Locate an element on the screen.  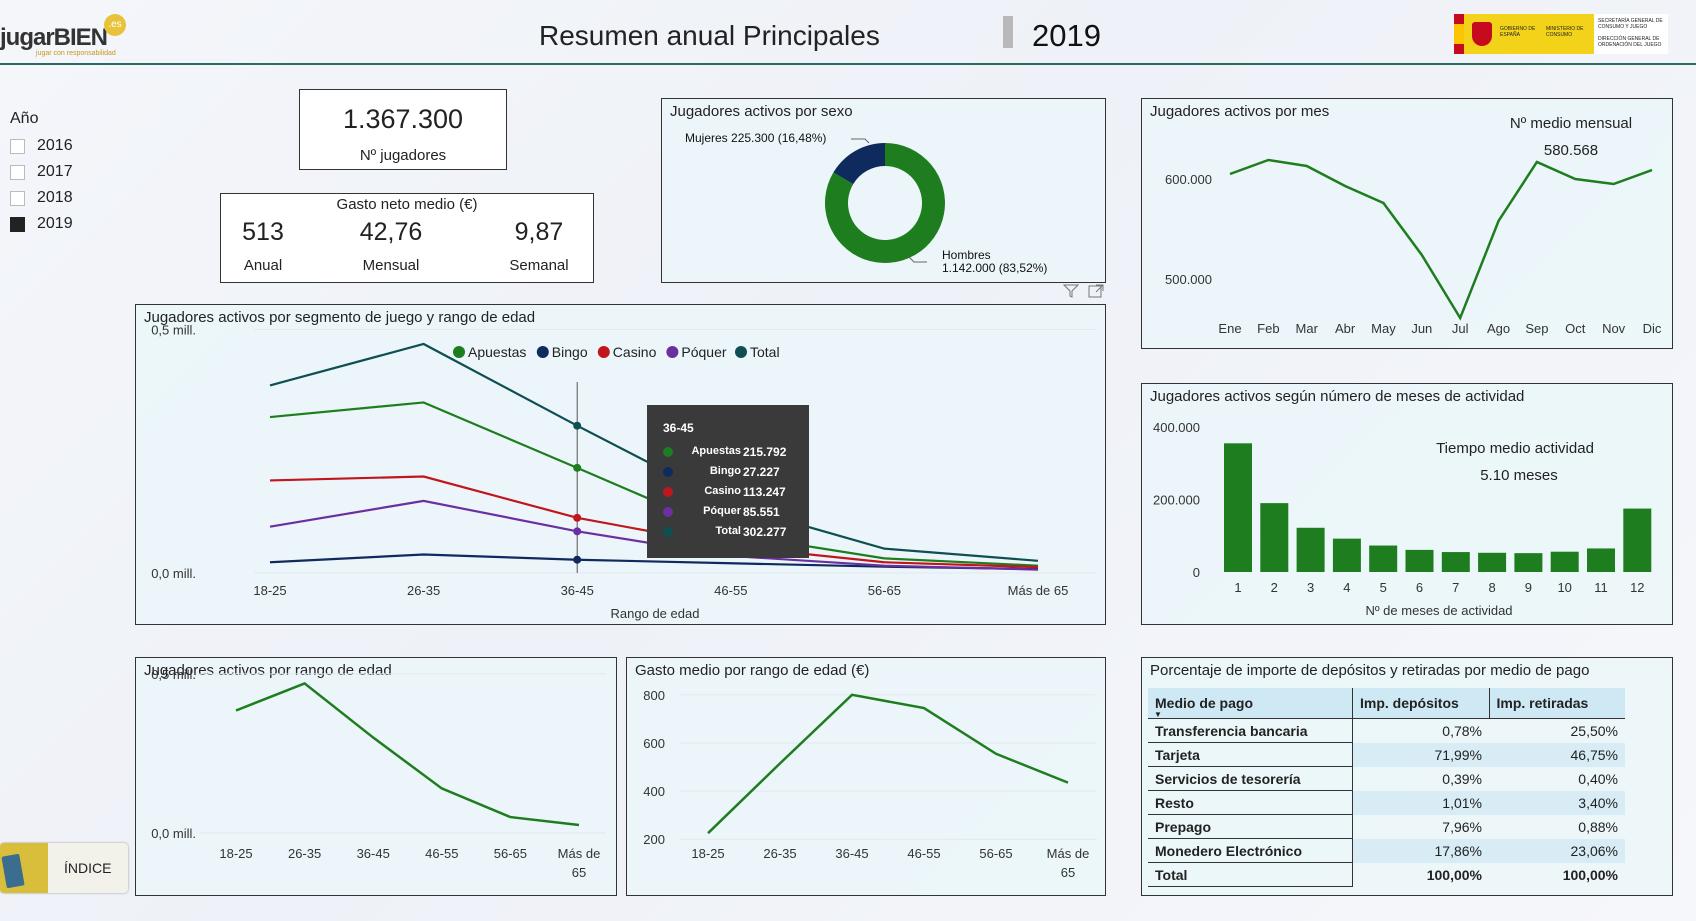
table-row: Monedero Electrónico 17,86% 23,06% is located at coordinates (1386, 850).